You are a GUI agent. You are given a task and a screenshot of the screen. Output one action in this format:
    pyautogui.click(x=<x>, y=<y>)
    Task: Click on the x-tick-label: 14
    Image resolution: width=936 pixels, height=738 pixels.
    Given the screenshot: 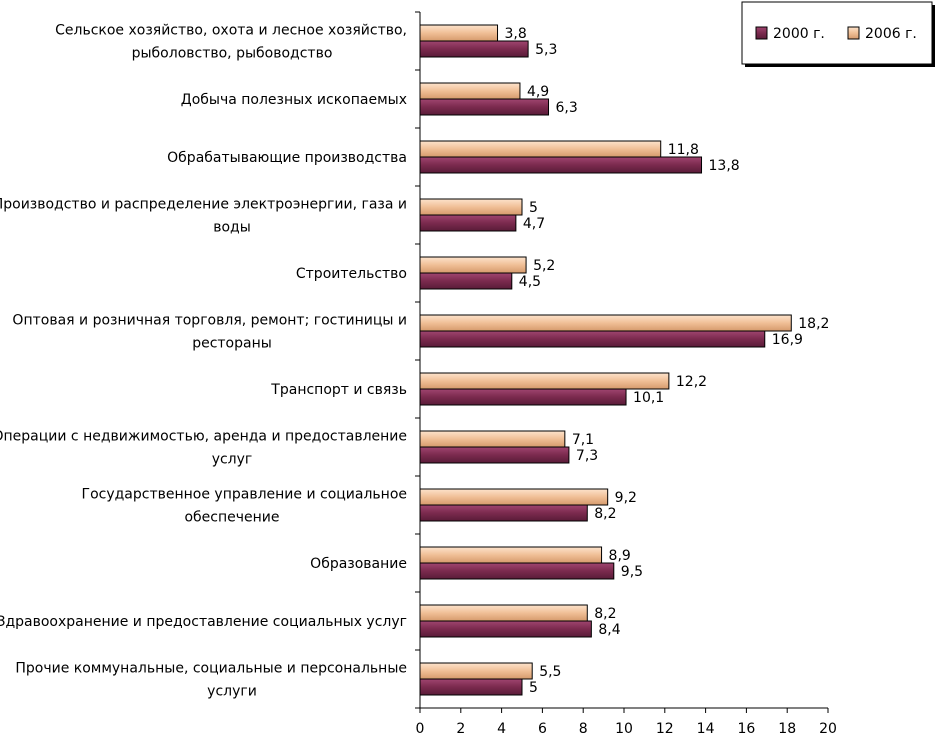 What is the action you would take?
    pyautogui.click(x=706, y=729)
    